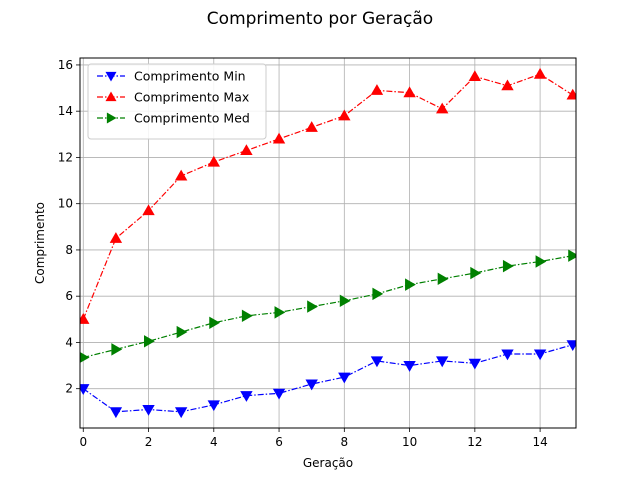 This screenshot has width=640, height=480. What do you see at coordinates (474, 442) in the screenshot?
I see `x-tick-label: 12` at bounding box center [474, 442].